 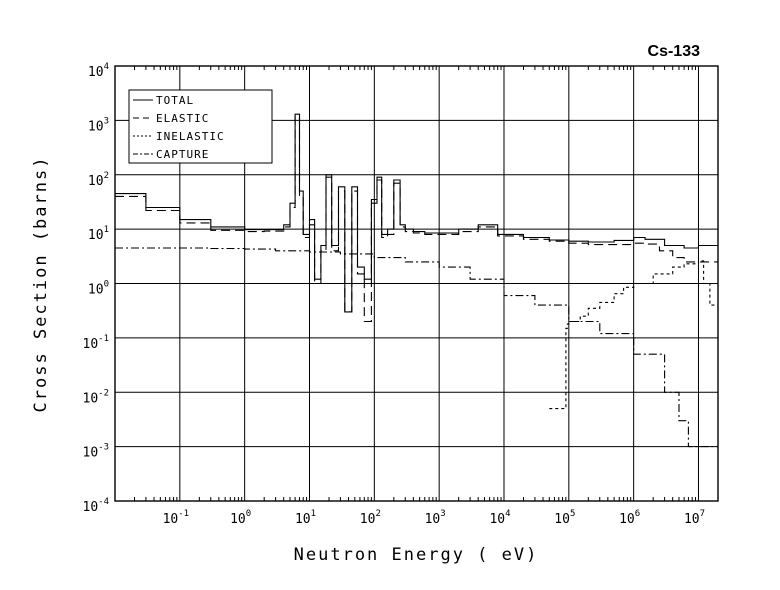 I want to click on legend: TOTAL ELASTIC INELASTIC CAPTURE, so click(x=200, y=126).